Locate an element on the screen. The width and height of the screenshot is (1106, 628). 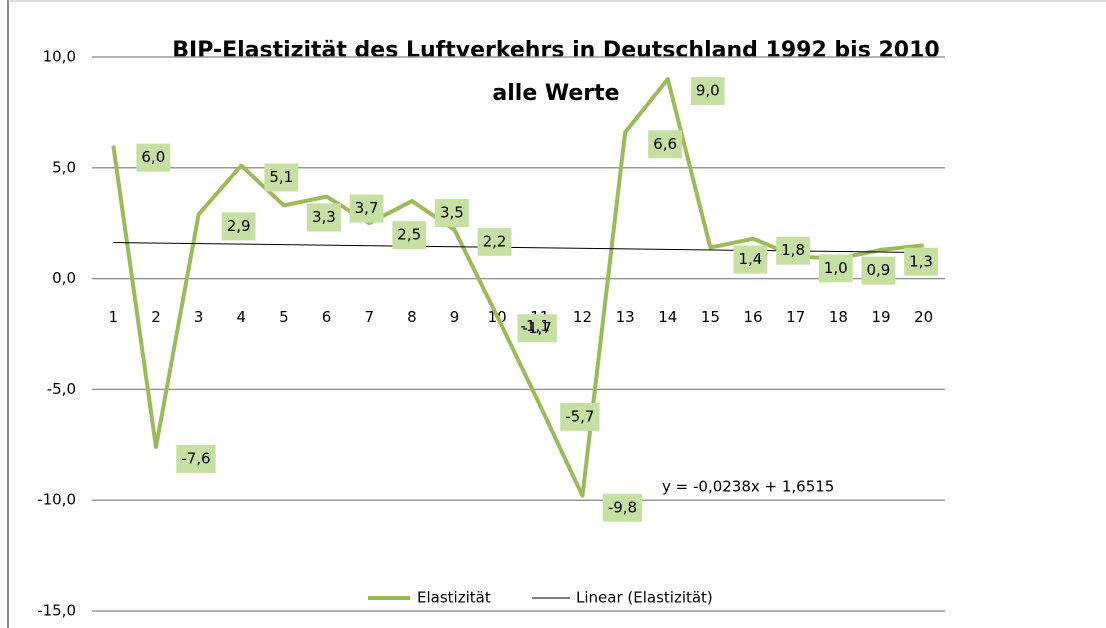
trendline-equation: y = -0,0238x + 1,6515 is located at coordinates (748, 487).